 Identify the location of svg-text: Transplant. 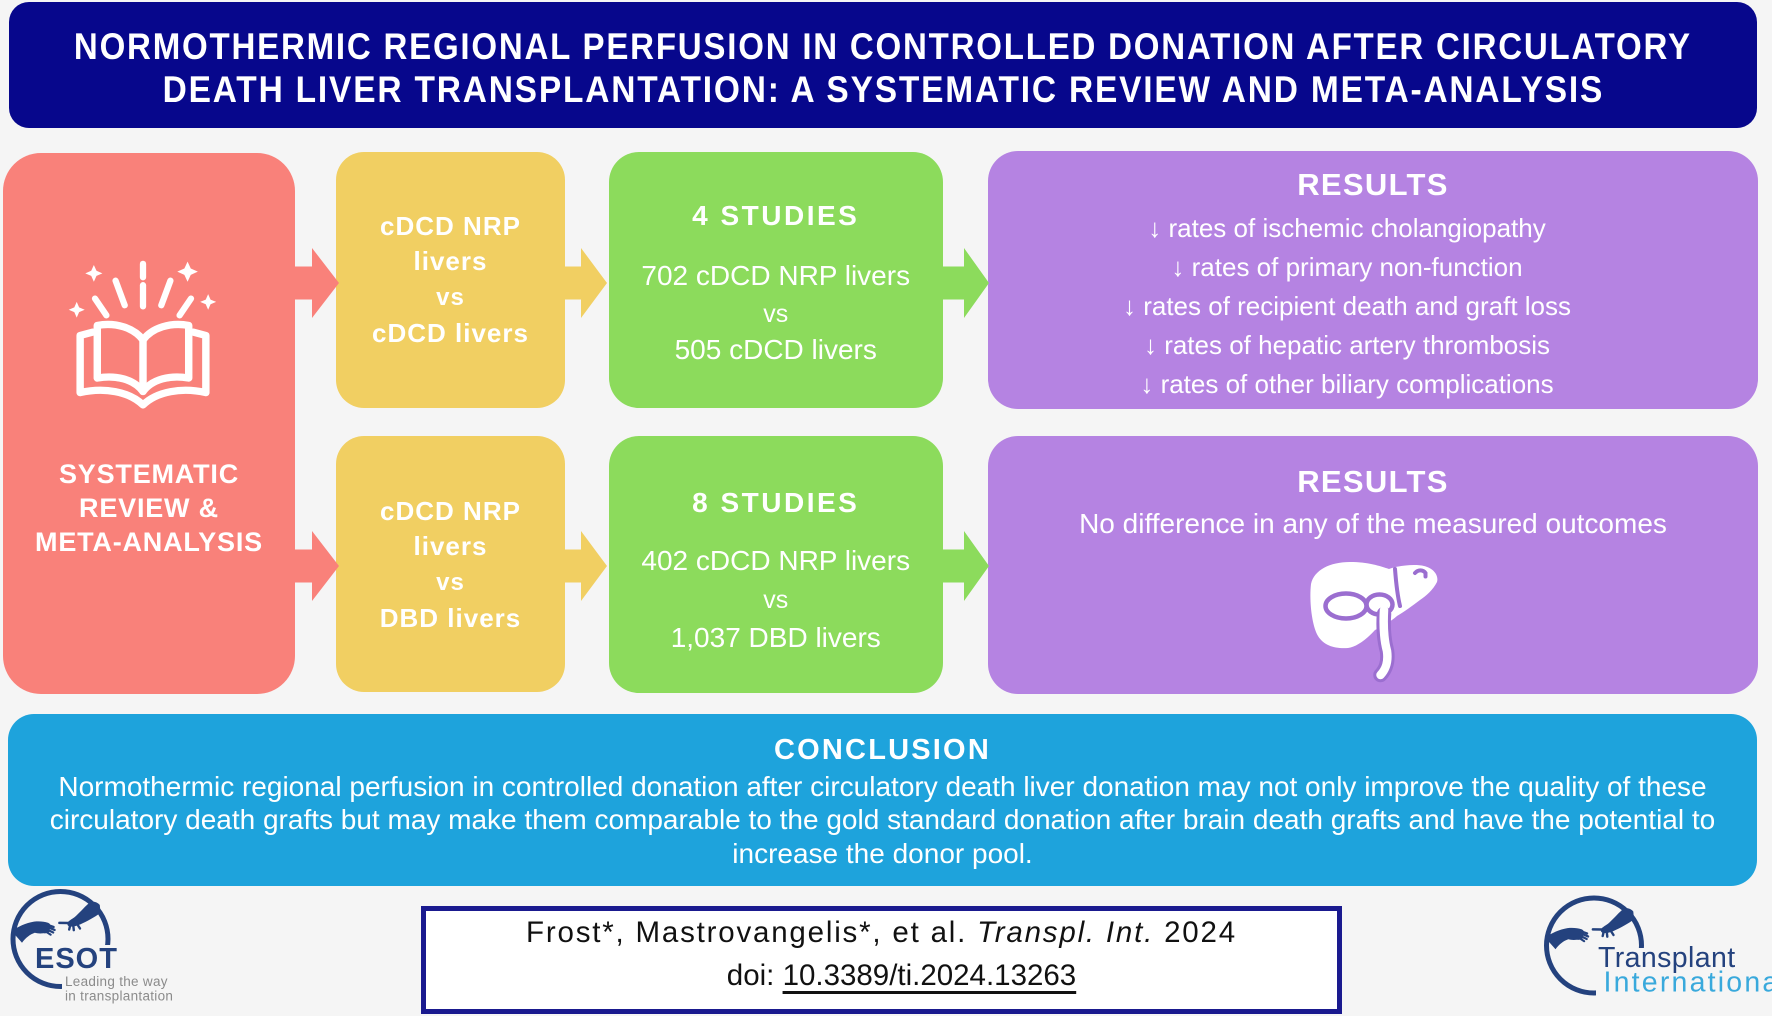
(1667, 958).